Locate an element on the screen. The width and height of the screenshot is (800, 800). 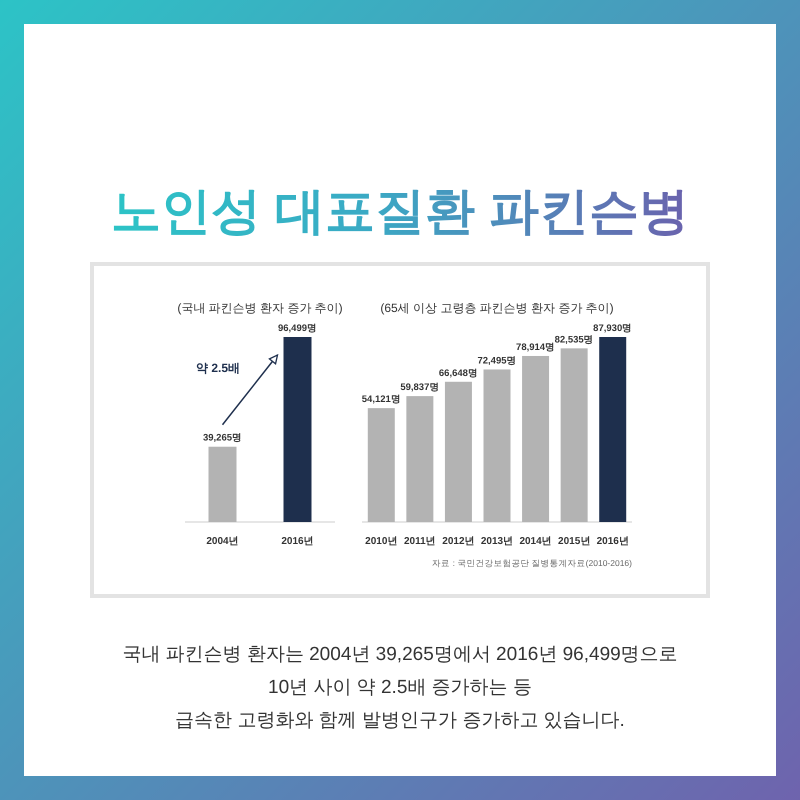
x-tick-label: 2004년 is located at coordinates (222, 541).